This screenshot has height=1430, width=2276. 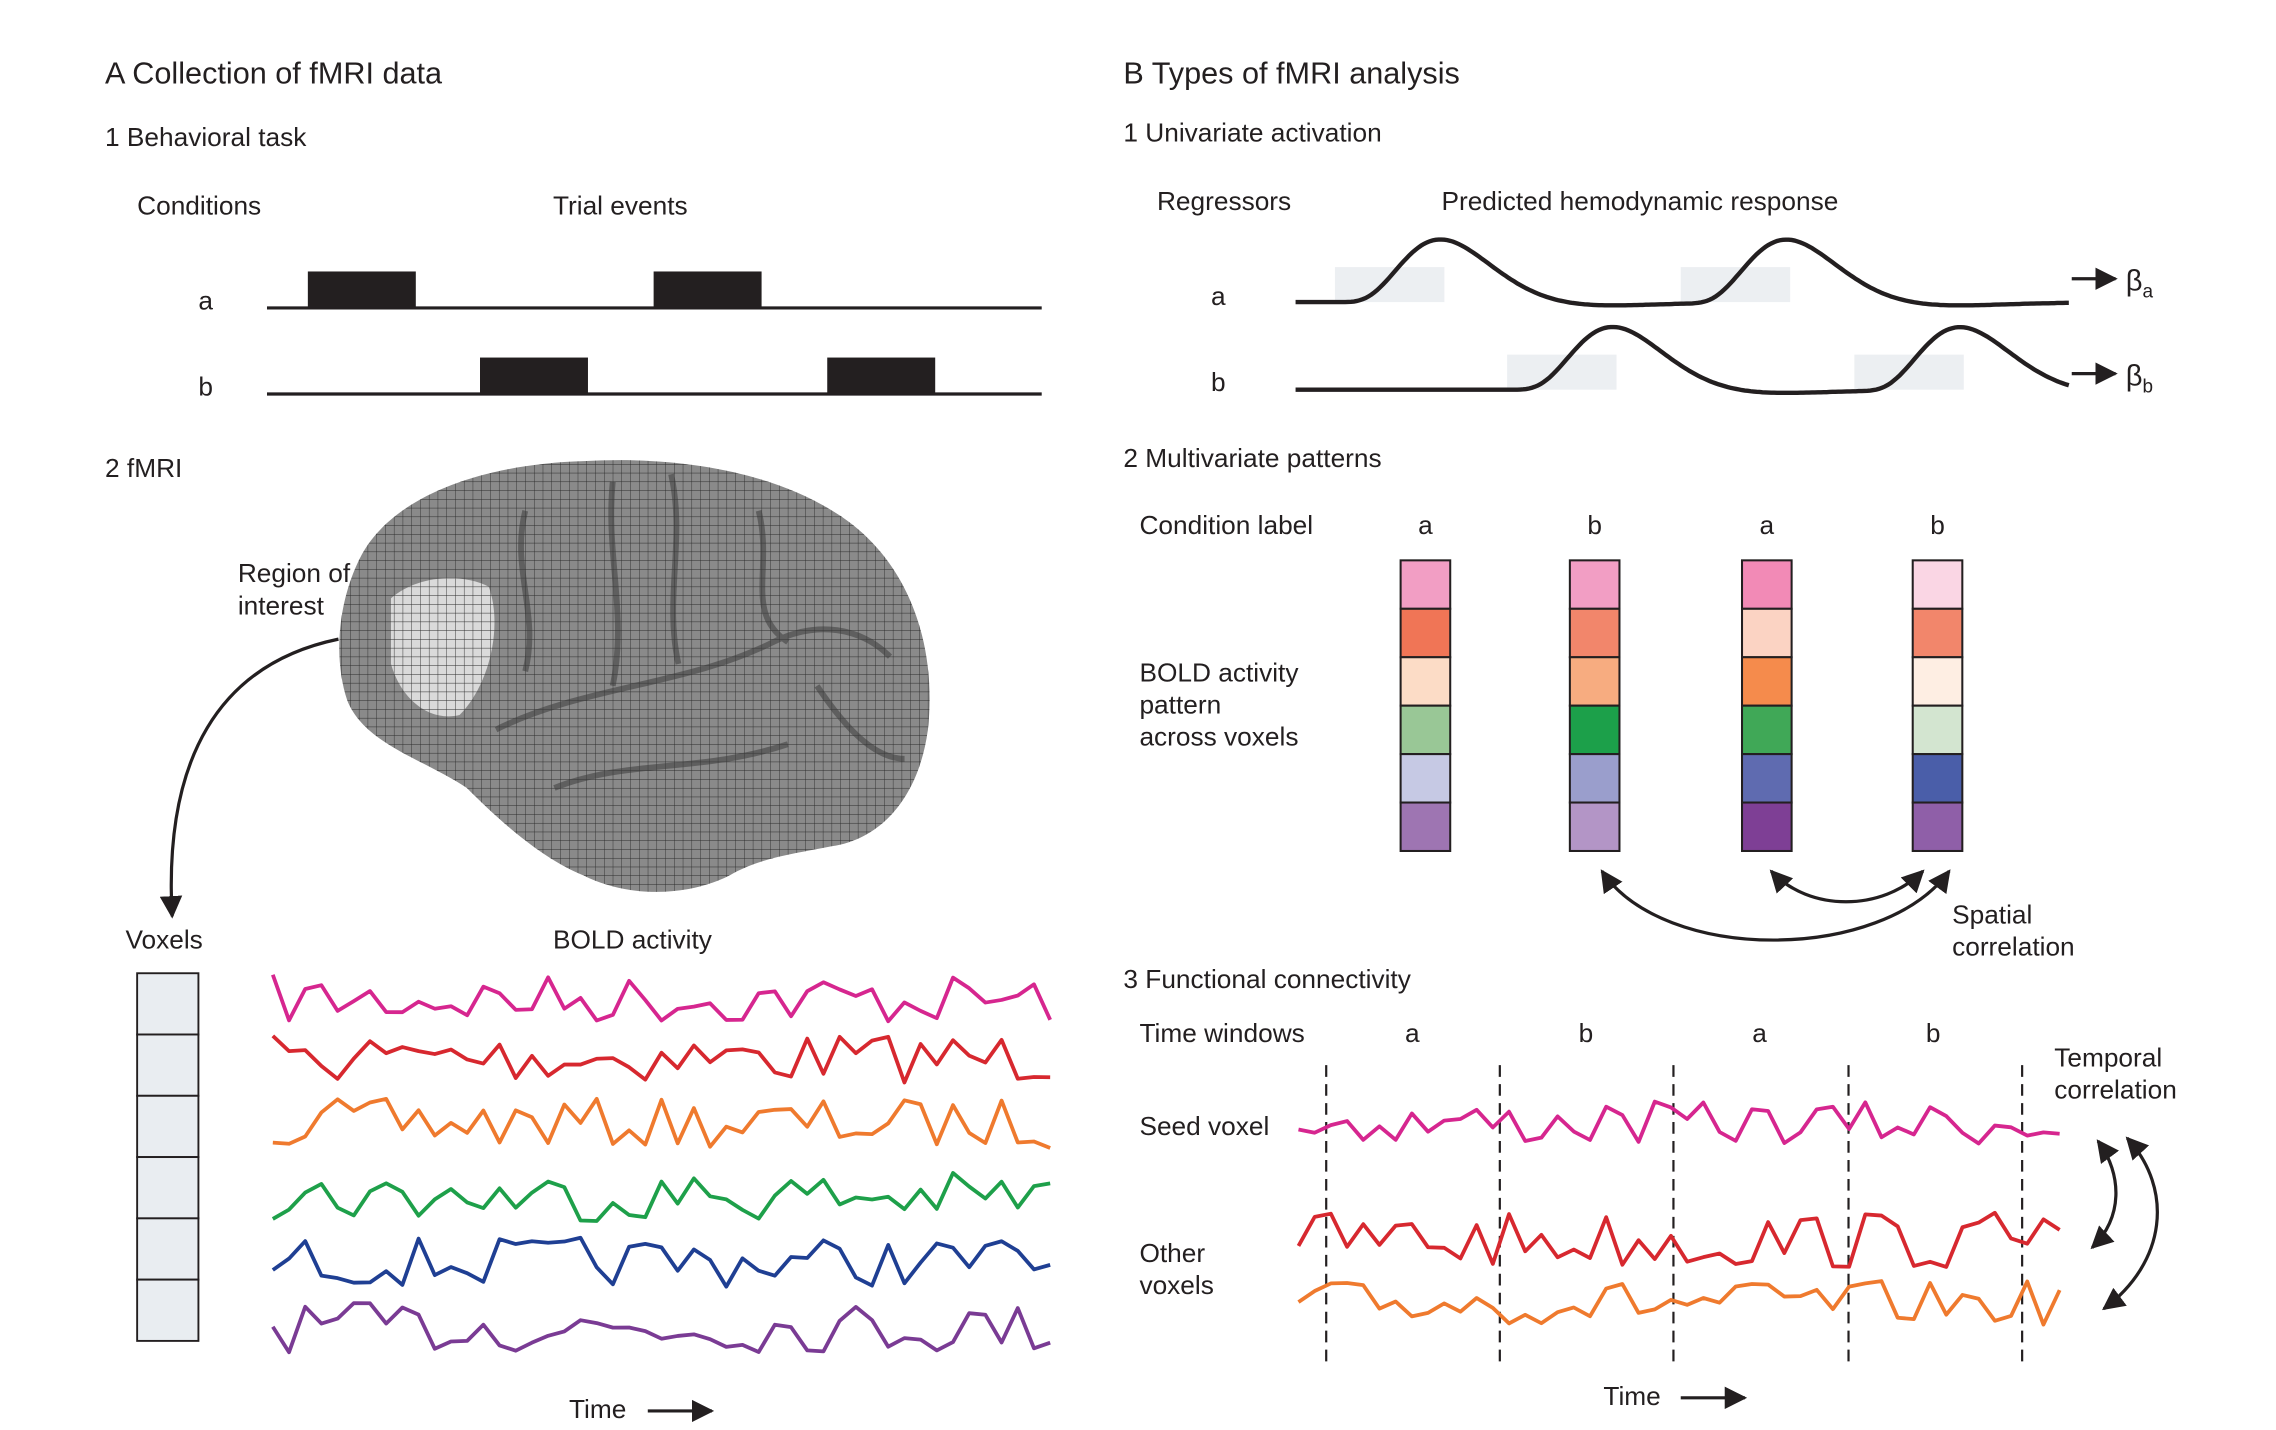 I want to click on regressor-b-label: b, so click(x=1218, y=382).